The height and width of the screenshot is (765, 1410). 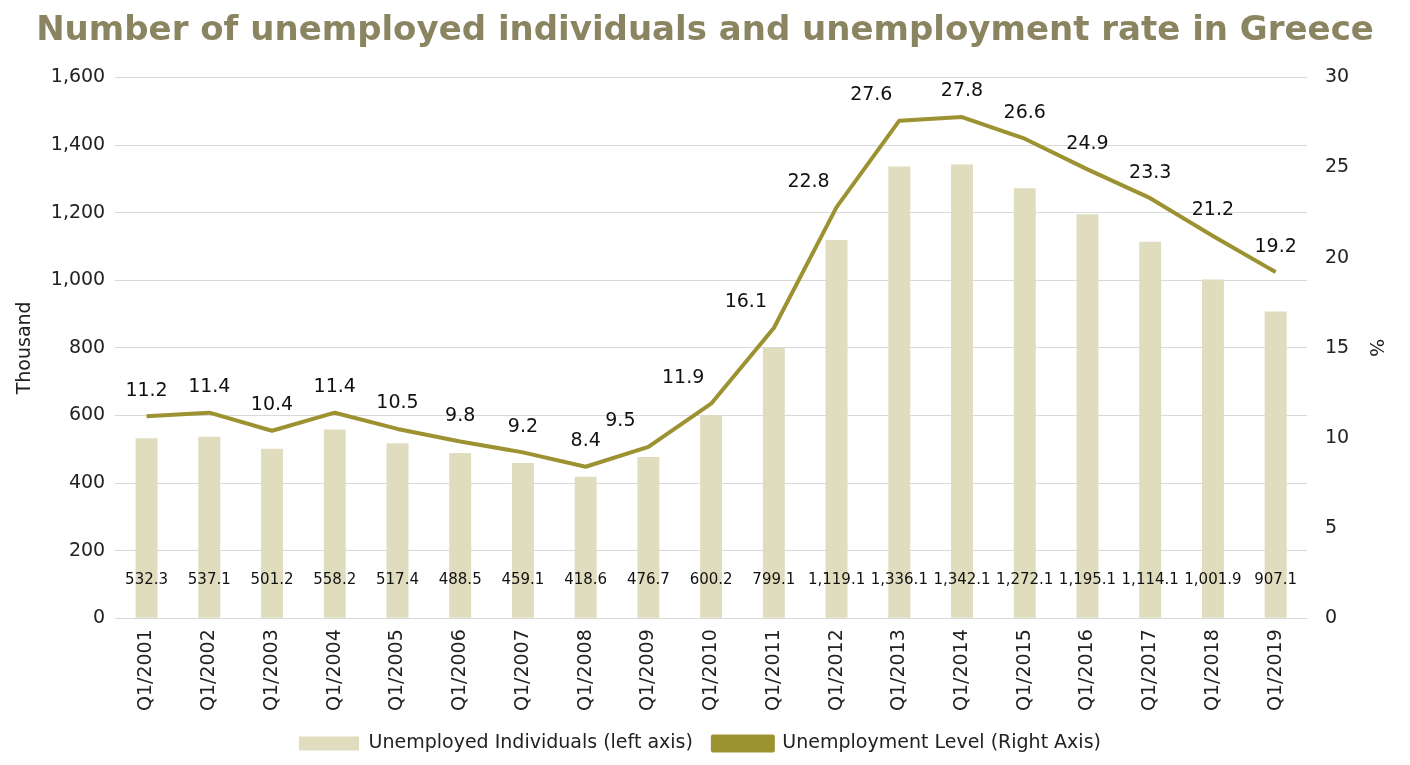 What do you see at coordinates (272, 579) in the screenshot?
I see `data-label: 501.2` at bounding box center [272, 579].